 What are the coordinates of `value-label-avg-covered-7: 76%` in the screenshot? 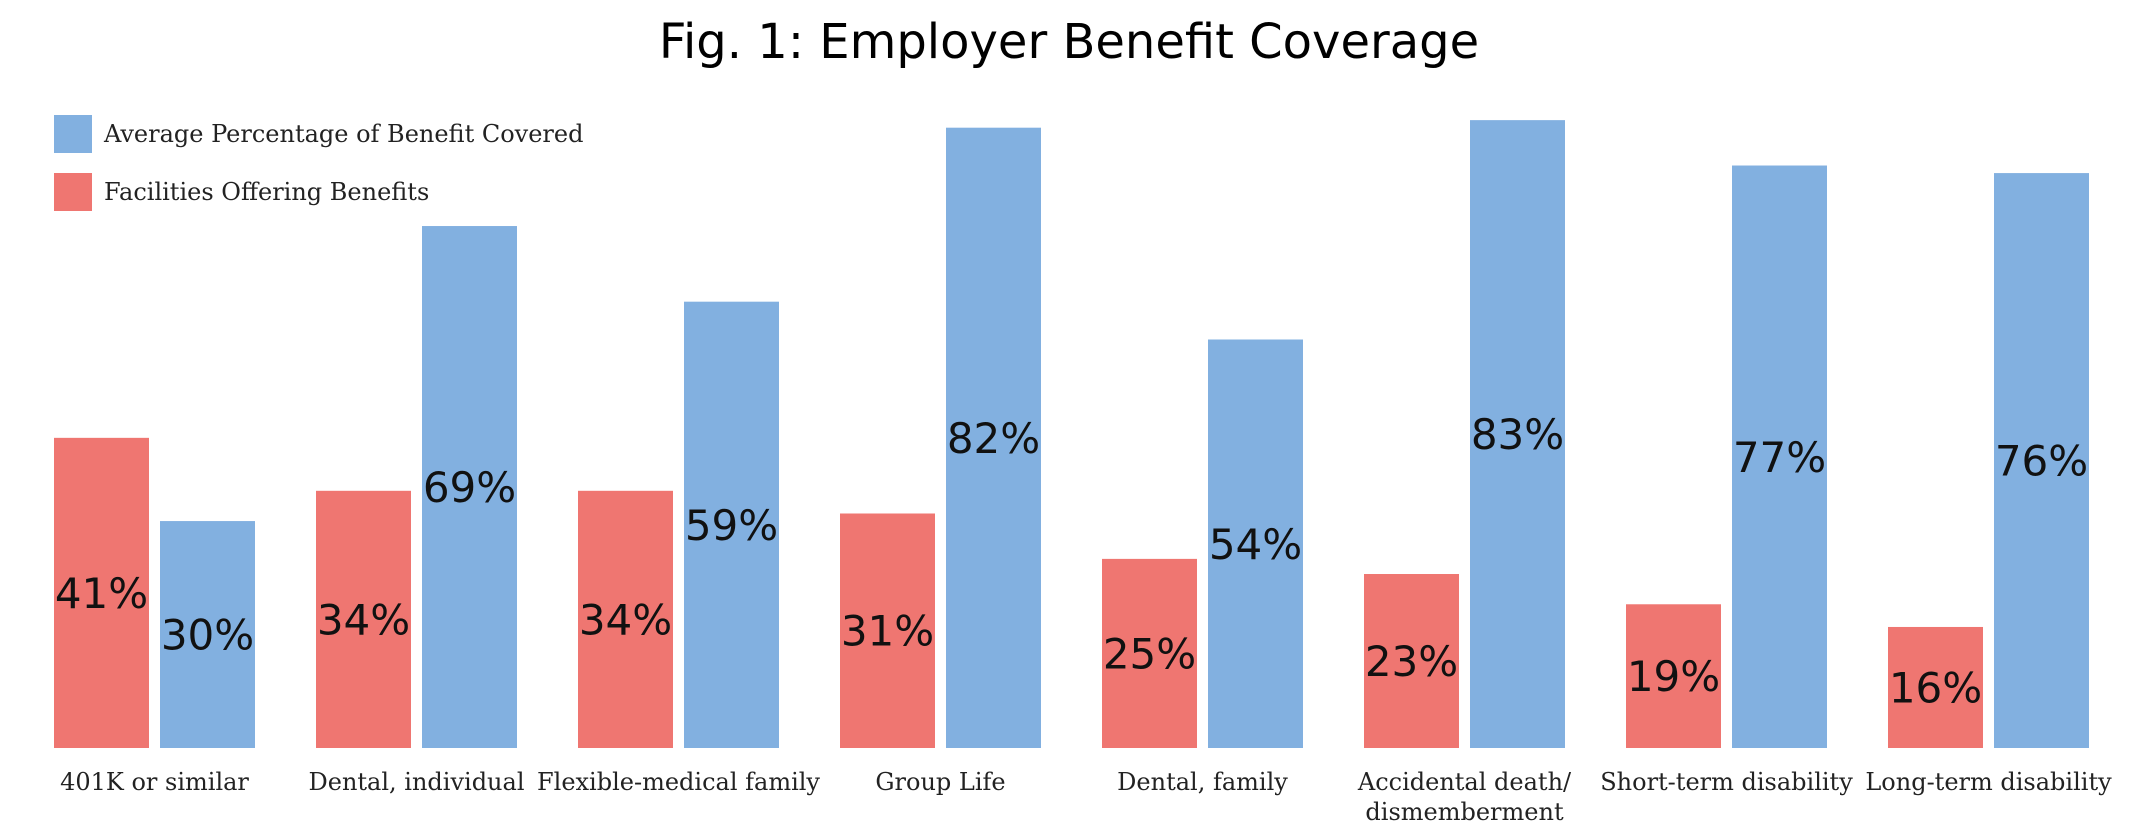 It's located at (2041, 461).